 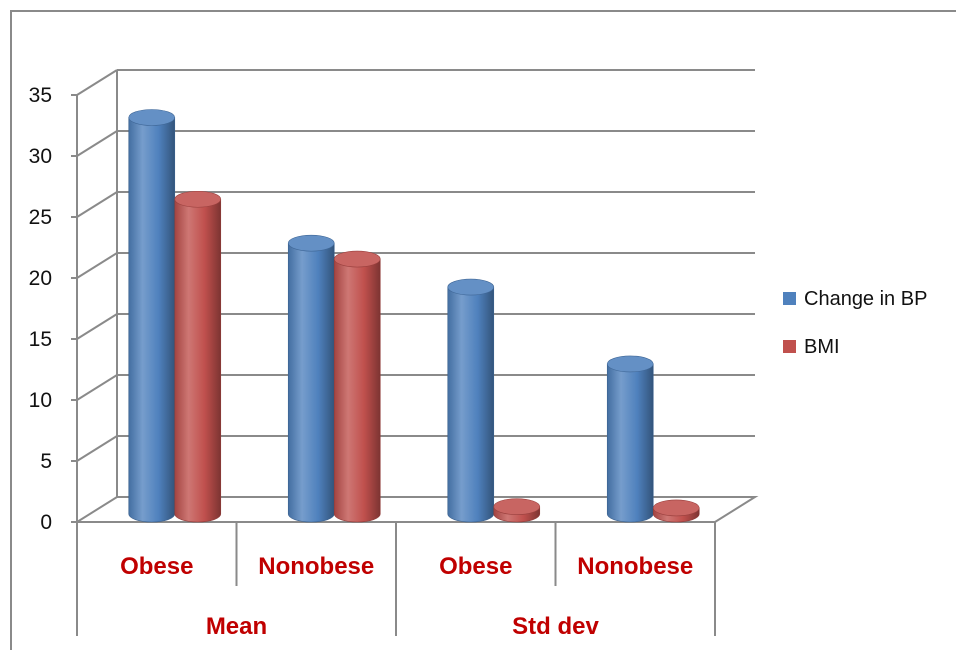 What do you see at coordinates (236, 624) in the screenshot?
I see `group-label: Mean` at bounding box center [236, 624].